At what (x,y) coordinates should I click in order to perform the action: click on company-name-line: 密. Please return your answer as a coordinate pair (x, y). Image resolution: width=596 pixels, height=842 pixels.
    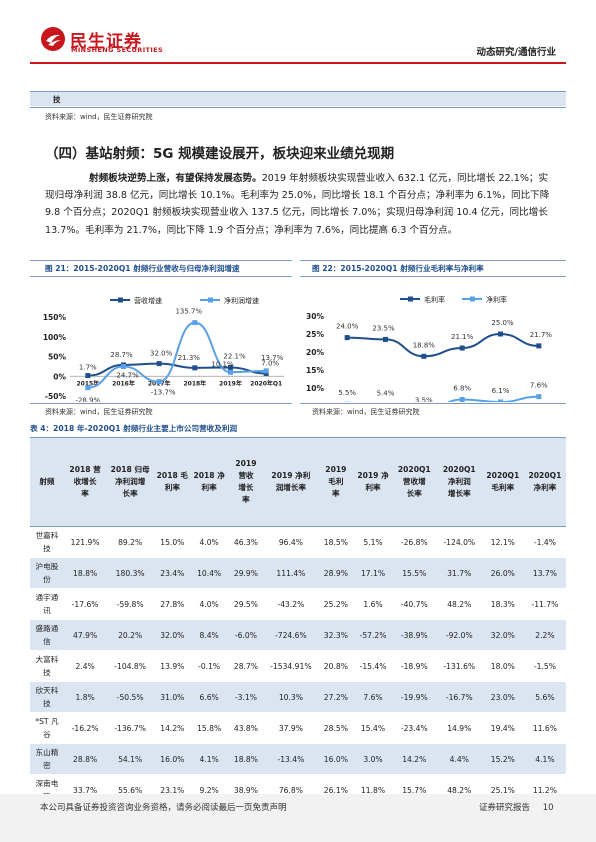
    Looking at the image, I should click on (47, 765).